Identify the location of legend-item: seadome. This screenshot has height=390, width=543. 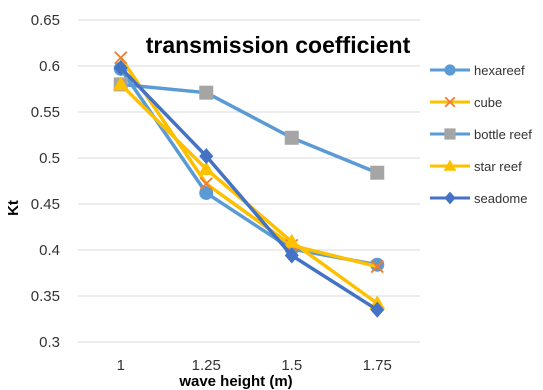
(478, 198).